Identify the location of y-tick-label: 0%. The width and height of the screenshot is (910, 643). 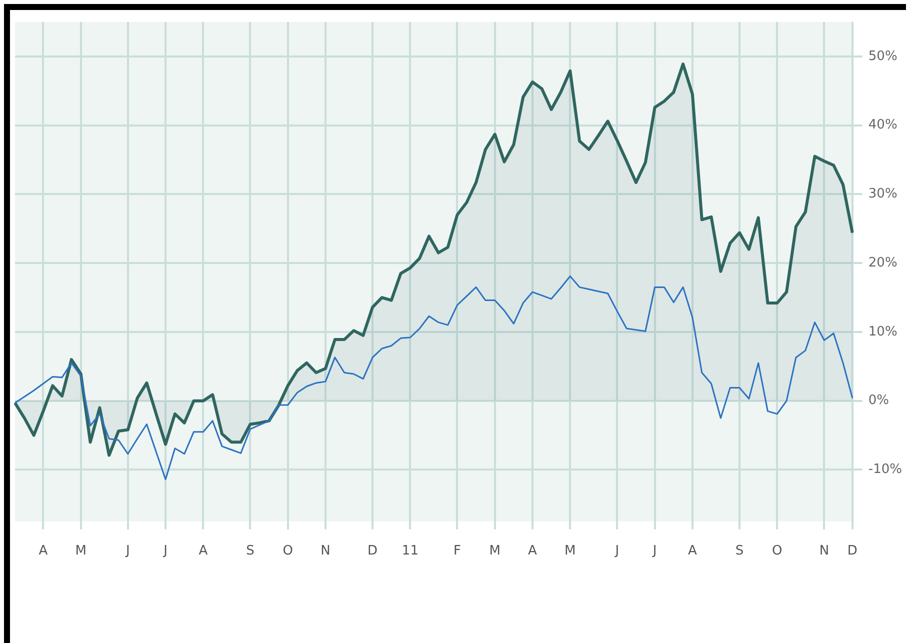
(879, 400).